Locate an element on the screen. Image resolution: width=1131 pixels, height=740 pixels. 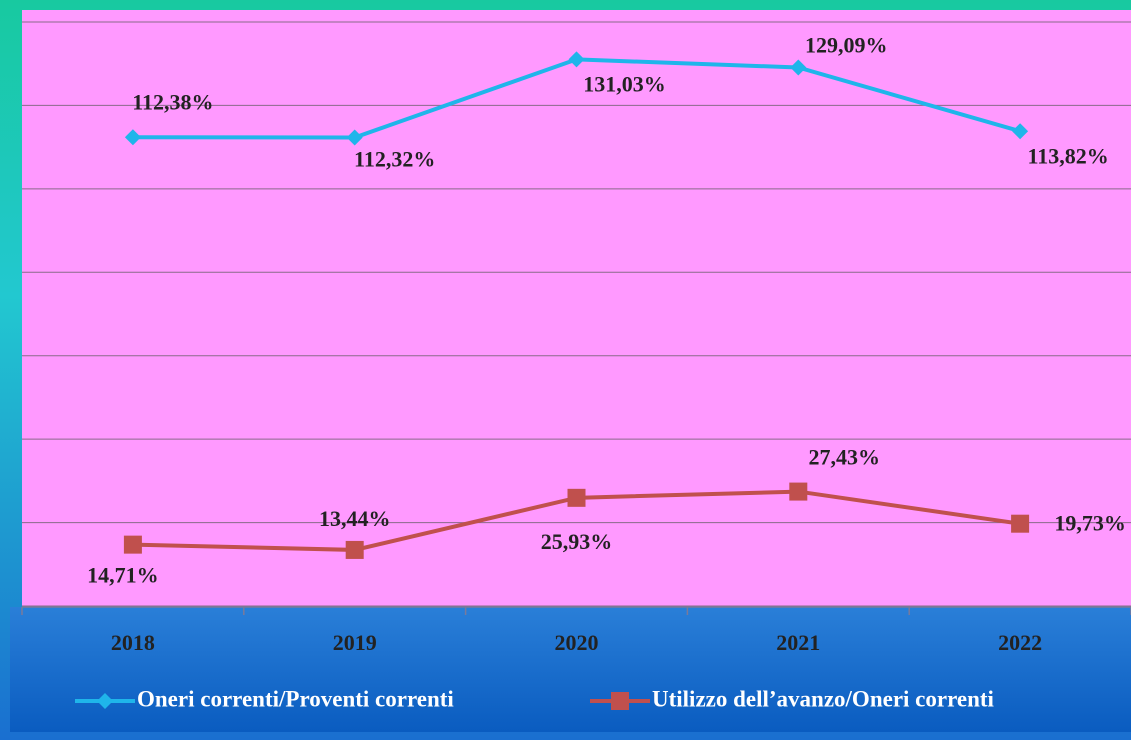
value-label: 113,82% is located at coordinates (1067, 155).